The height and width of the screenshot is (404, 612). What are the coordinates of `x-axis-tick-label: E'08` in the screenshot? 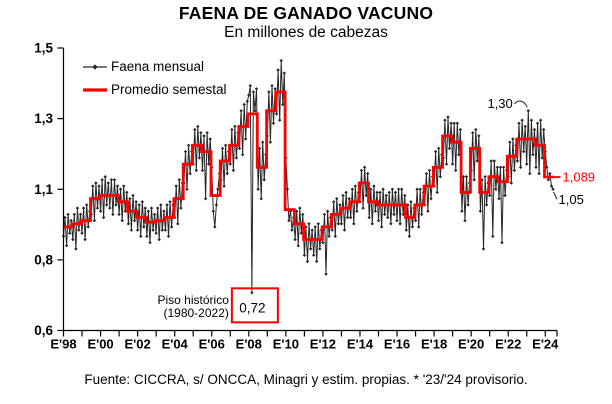 It's located at (249, 344).